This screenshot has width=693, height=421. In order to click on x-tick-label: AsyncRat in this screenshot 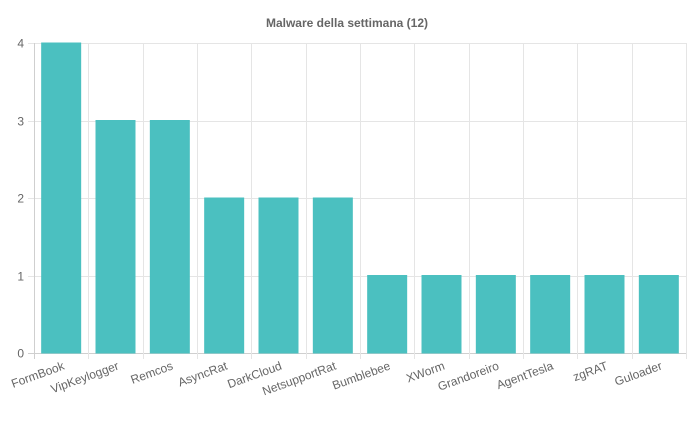, I will do `click(203, 373)`.